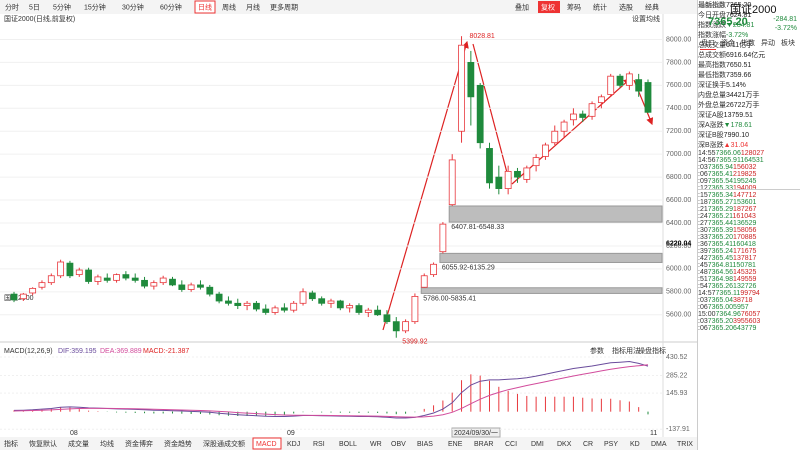 Image resolution: width=800 pixels, height=450 pixels. I want to click on trade-row: :277365.44136529, so click(749, 223).